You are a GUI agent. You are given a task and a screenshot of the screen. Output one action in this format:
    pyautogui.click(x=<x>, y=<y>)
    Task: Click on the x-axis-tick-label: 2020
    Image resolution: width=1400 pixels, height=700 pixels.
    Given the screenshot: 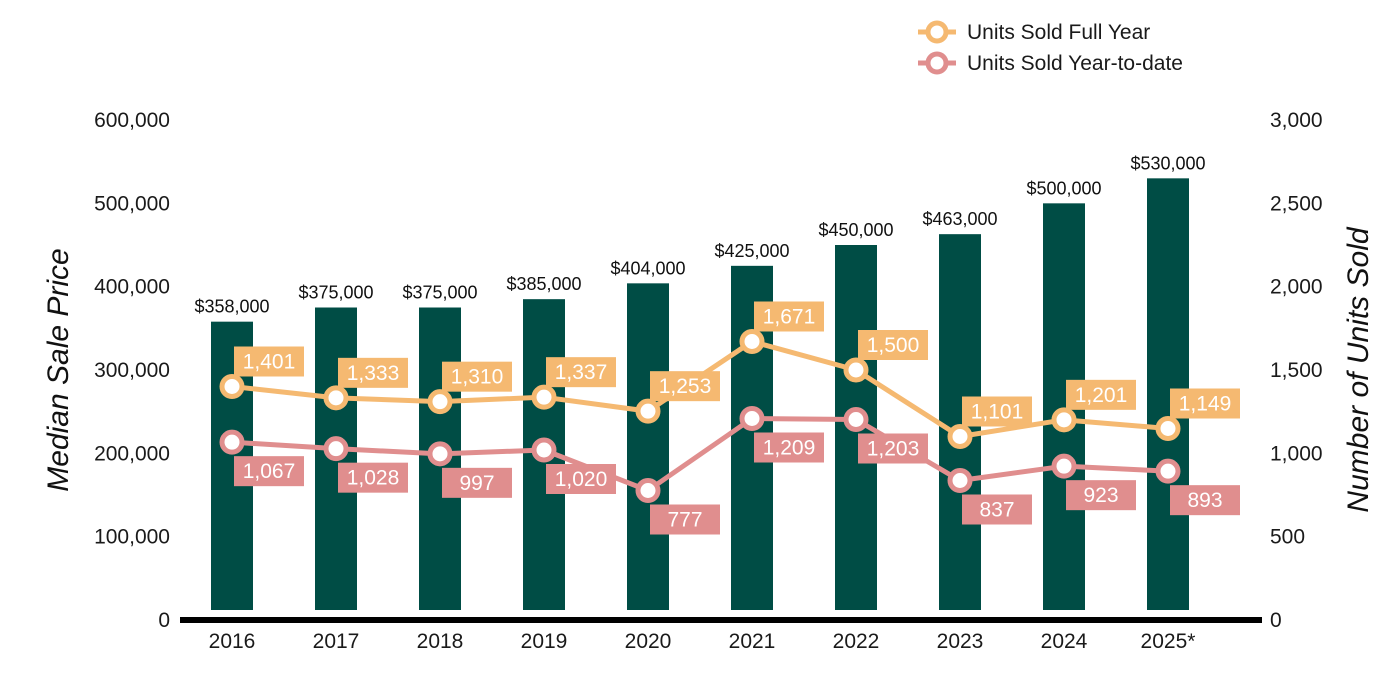 What is the action you would take?
    pyautogui.click(x=648, y=641)
    